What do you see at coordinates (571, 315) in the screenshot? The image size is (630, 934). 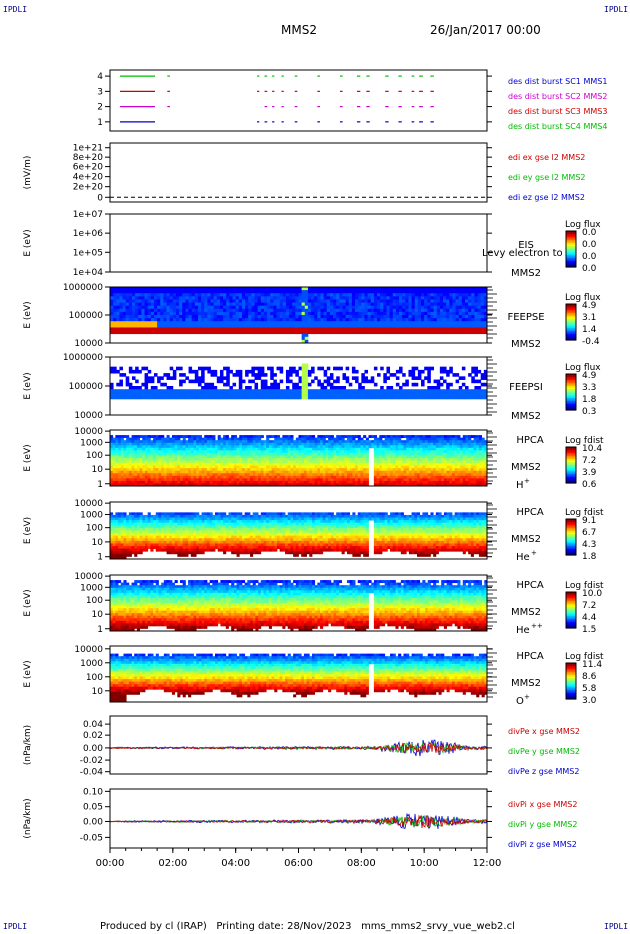 I see `feepse-colorbar-cell` at bounding box center [571, 315].